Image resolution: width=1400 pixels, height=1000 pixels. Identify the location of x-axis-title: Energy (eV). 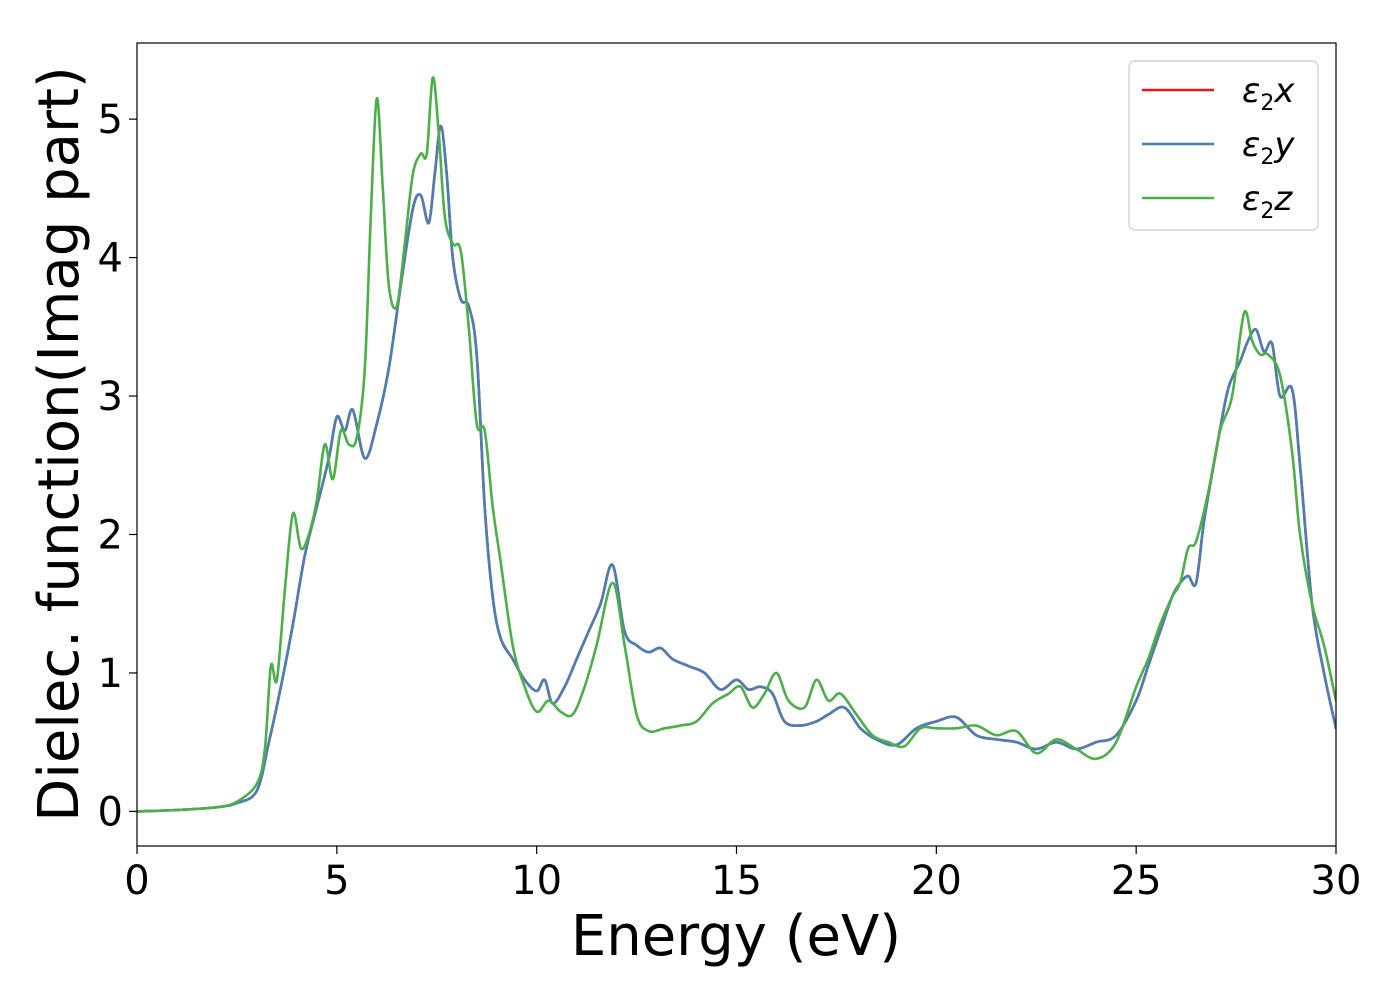
(736, 936).